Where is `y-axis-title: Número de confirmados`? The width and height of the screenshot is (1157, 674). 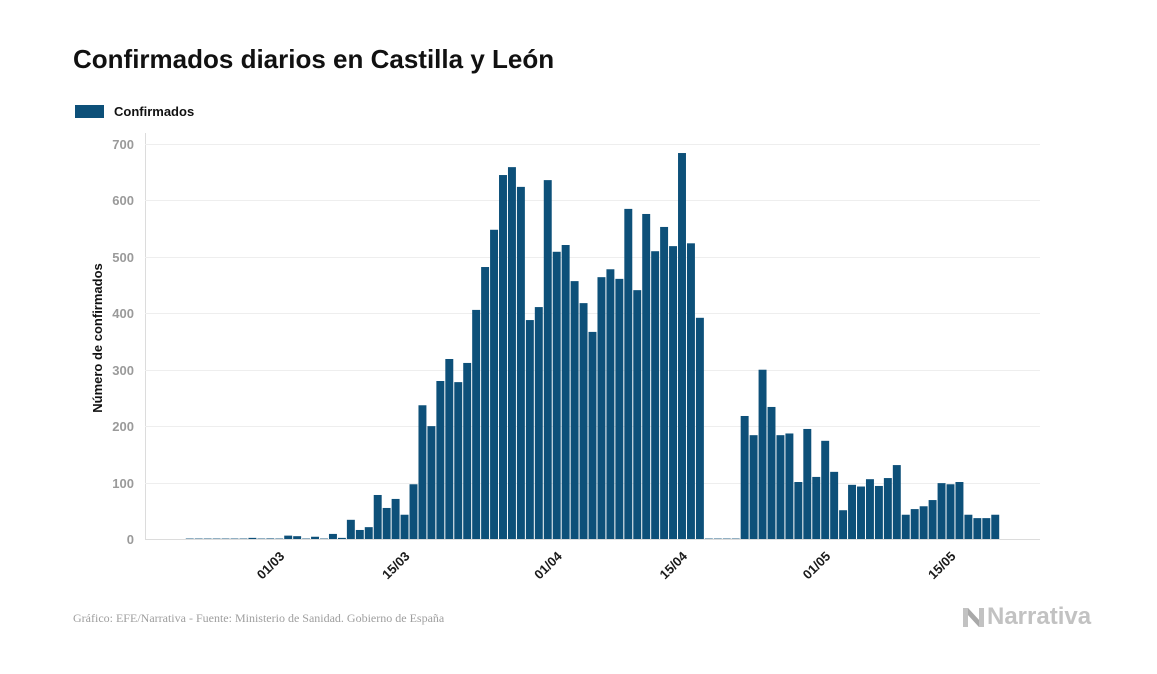
y-axis-title: Número de confirmados is located at coordinates (97, 338).